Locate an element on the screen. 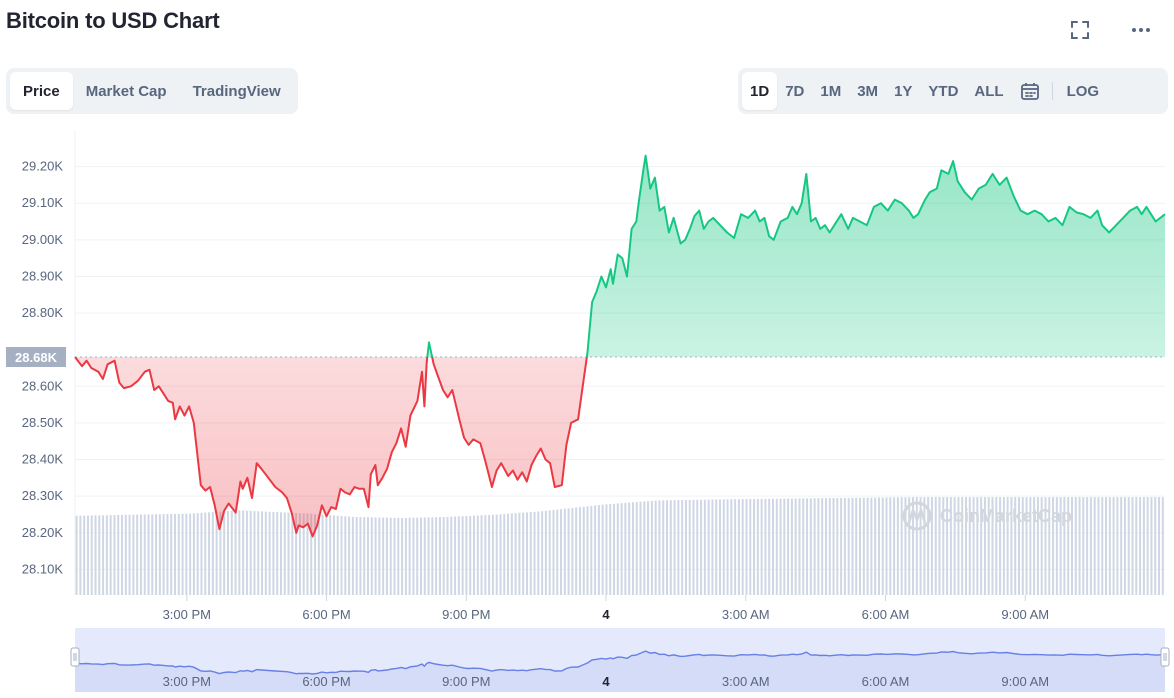 This screenshot has width=1174, height=698. range-7d: 7D is located at coordinates (795, 91).